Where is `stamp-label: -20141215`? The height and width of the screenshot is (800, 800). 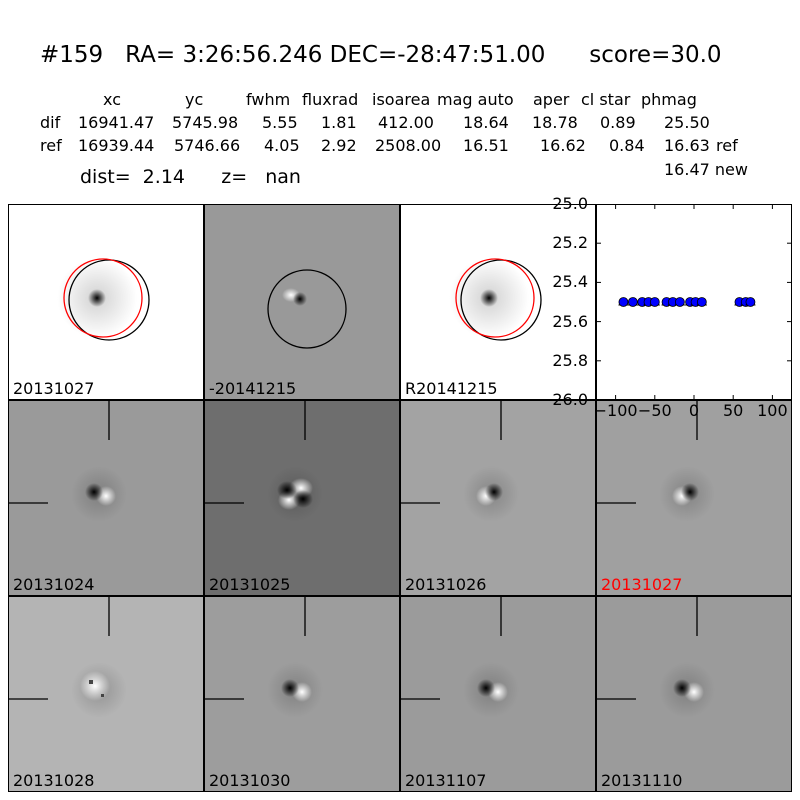 stamp-label: -20141215 is located at coordinates (253, 388).